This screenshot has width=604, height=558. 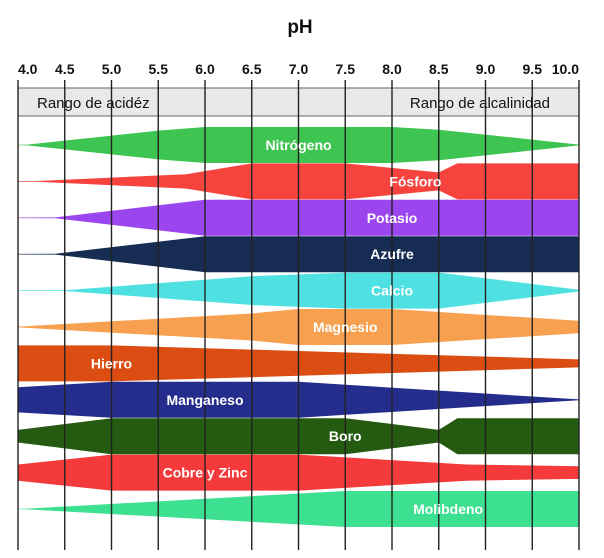 I want to click on nutrient-label: Cobre y Zinc, so click(x=205, y=473).